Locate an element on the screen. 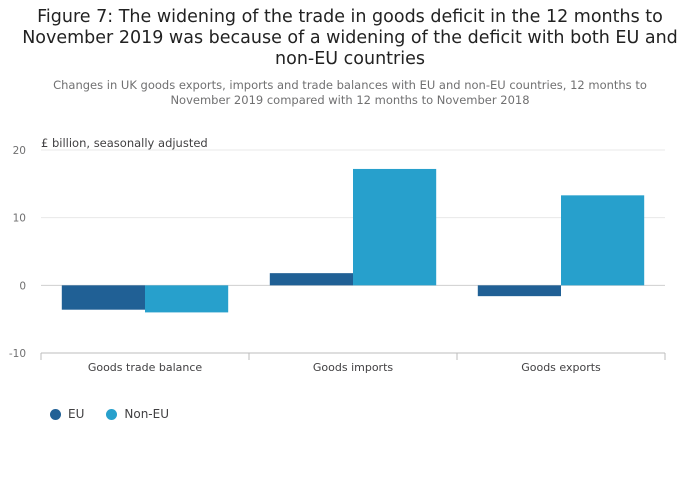  legend-label-non-eu: Non-EU is located at coordinates (146, 414).